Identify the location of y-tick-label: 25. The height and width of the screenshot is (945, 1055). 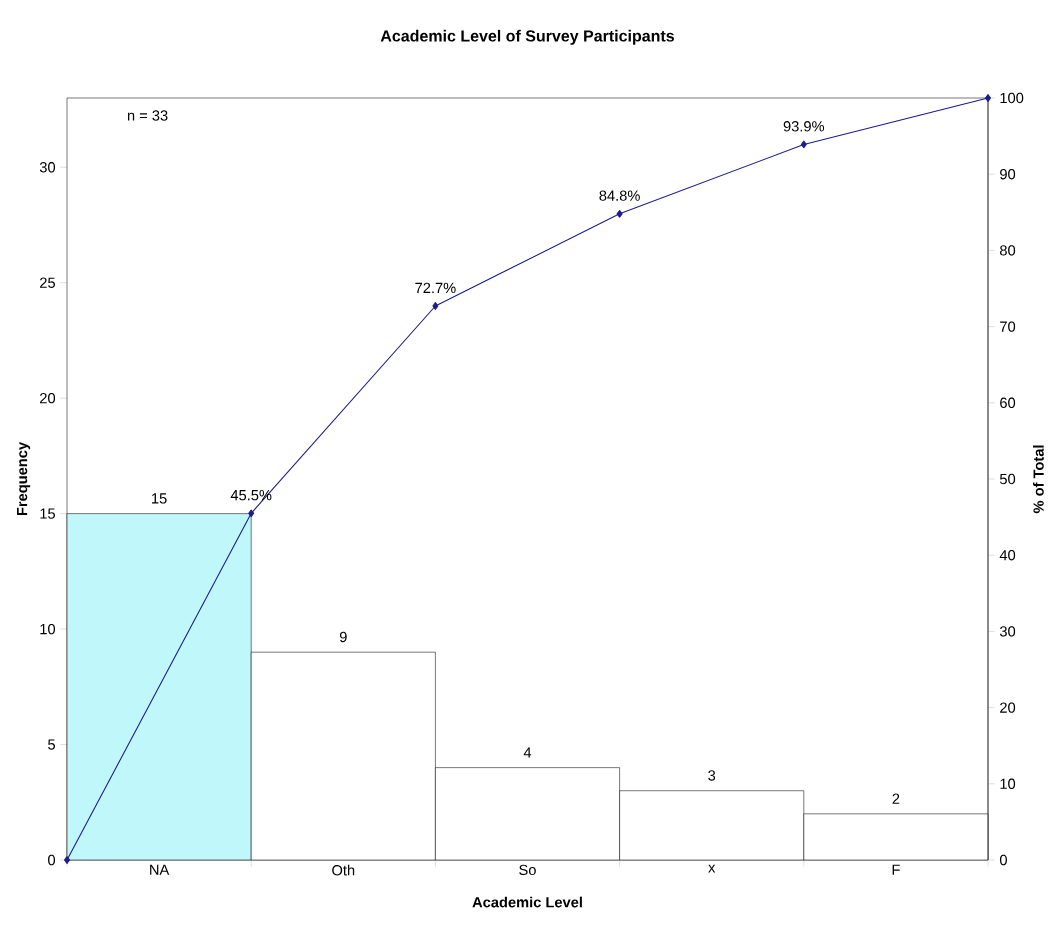
(47, 282).